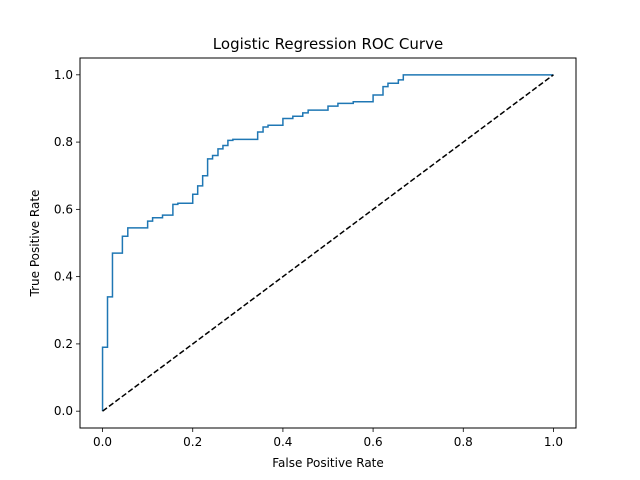 This screenshot has height=480, width=640. What do you see at coordinates (63, 209) in the screenshot?
I see `y-tick-label: 0.6` at bounding box center [63, 209].